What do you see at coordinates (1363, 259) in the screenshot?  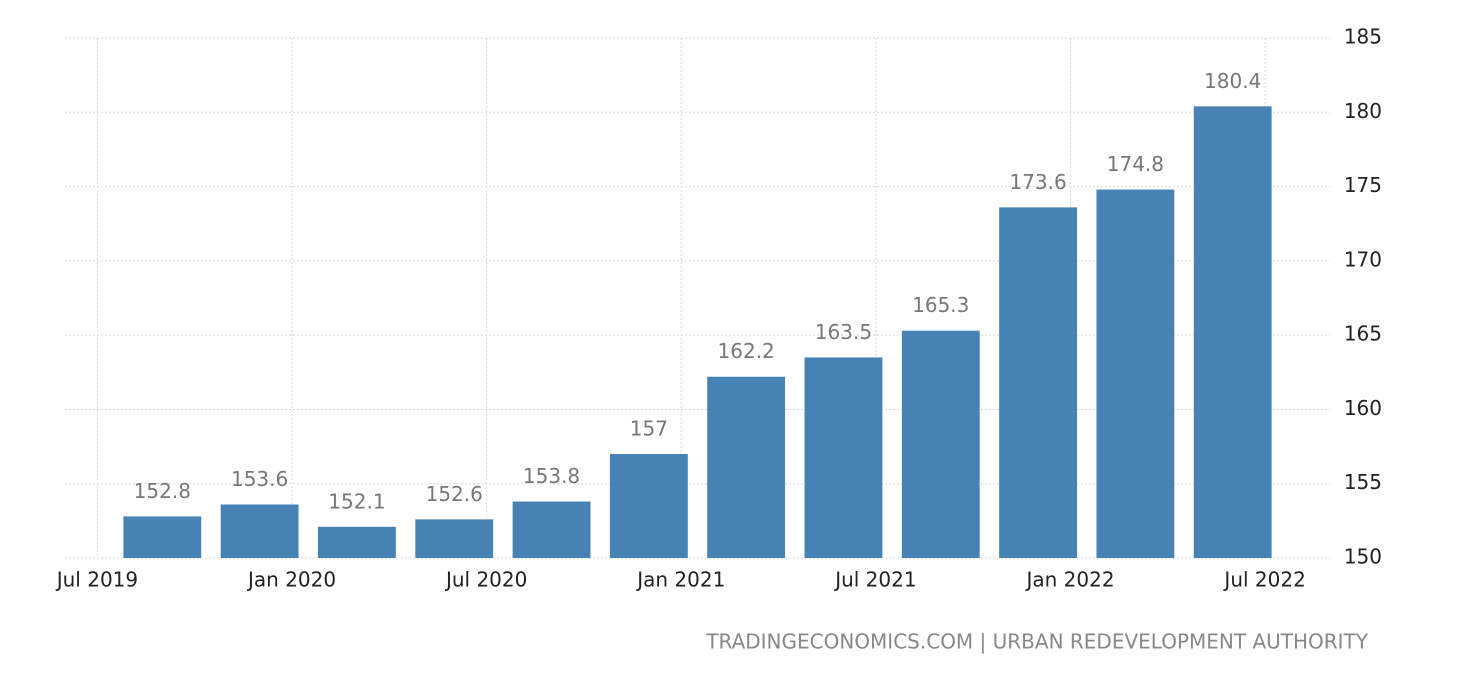 I see `y-tick-label: 170` at bounding box center [1363, 259].